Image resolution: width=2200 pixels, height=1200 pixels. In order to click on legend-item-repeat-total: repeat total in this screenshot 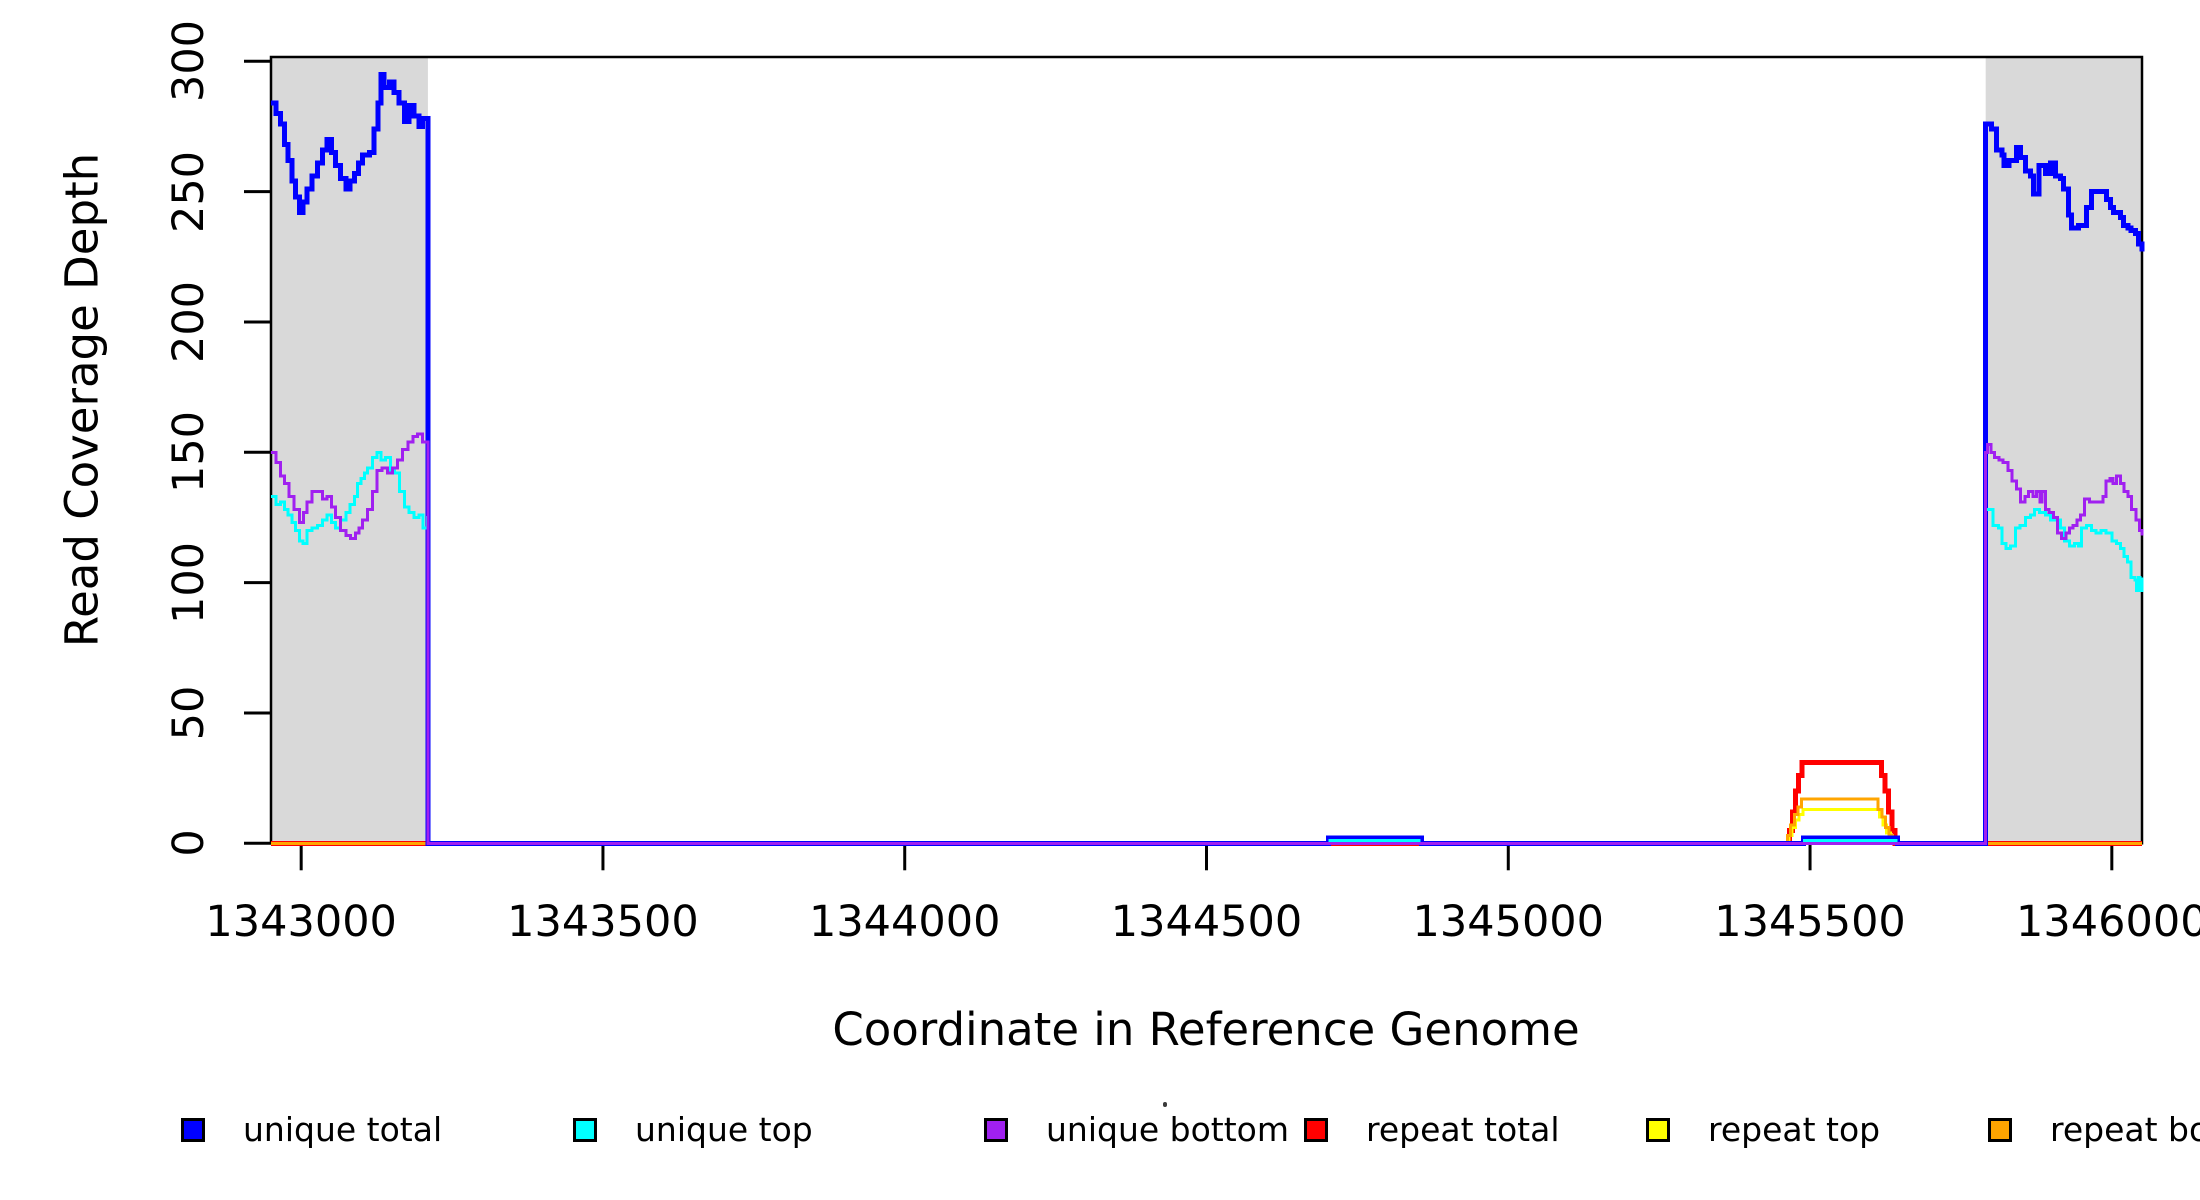, I will do `click(1432, 1130)`.